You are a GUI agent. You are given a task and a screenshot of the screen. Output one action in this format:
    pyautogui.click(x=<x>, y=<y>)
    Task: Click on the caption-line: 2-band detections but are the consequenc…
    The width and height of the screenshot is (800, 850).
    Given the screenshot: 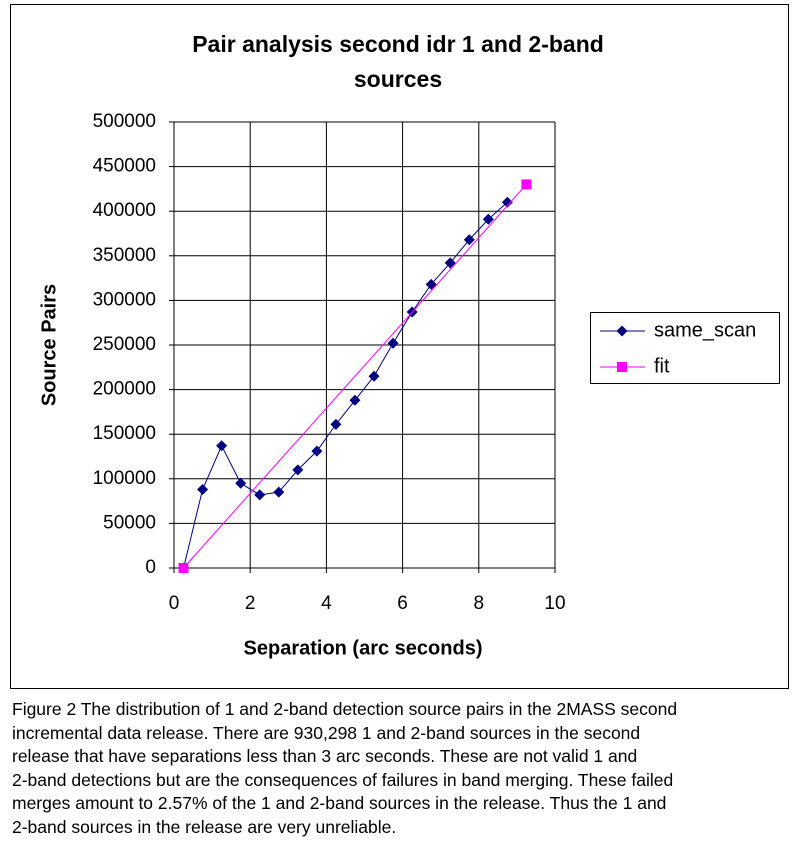 What is the action you would take?
    pyautogui.click(x=343, y=779)
    